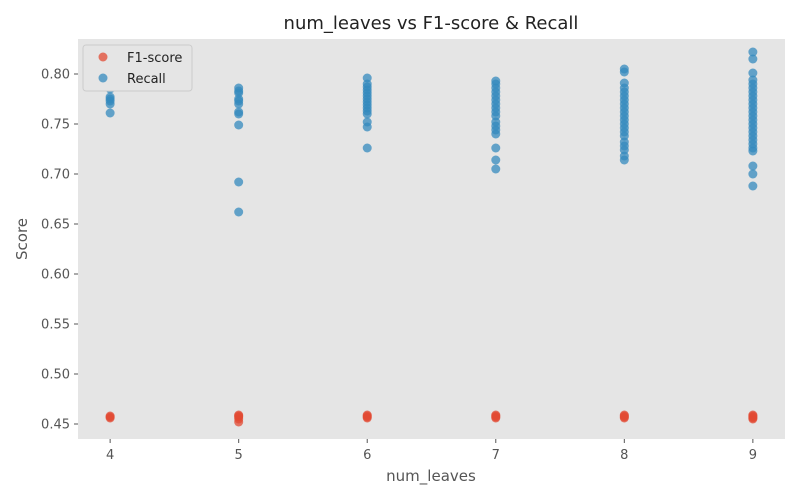 The height and width of the screenshot is (500, 800). I want to click on y-tick-label: 0.50, so click(55, 375).